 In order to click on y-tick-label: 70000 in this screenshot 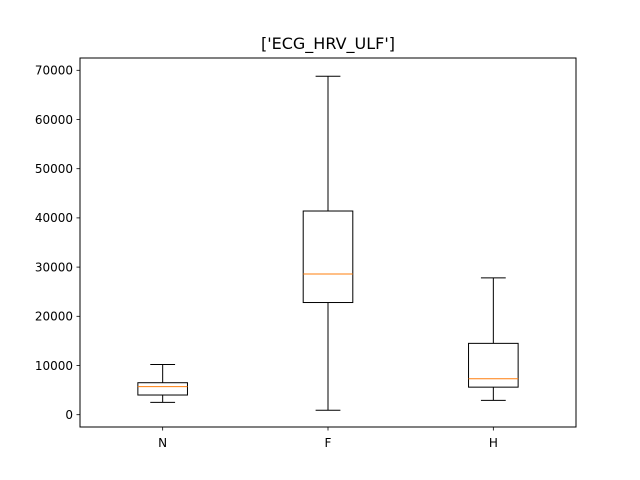, I will do `click(54, 71)`.